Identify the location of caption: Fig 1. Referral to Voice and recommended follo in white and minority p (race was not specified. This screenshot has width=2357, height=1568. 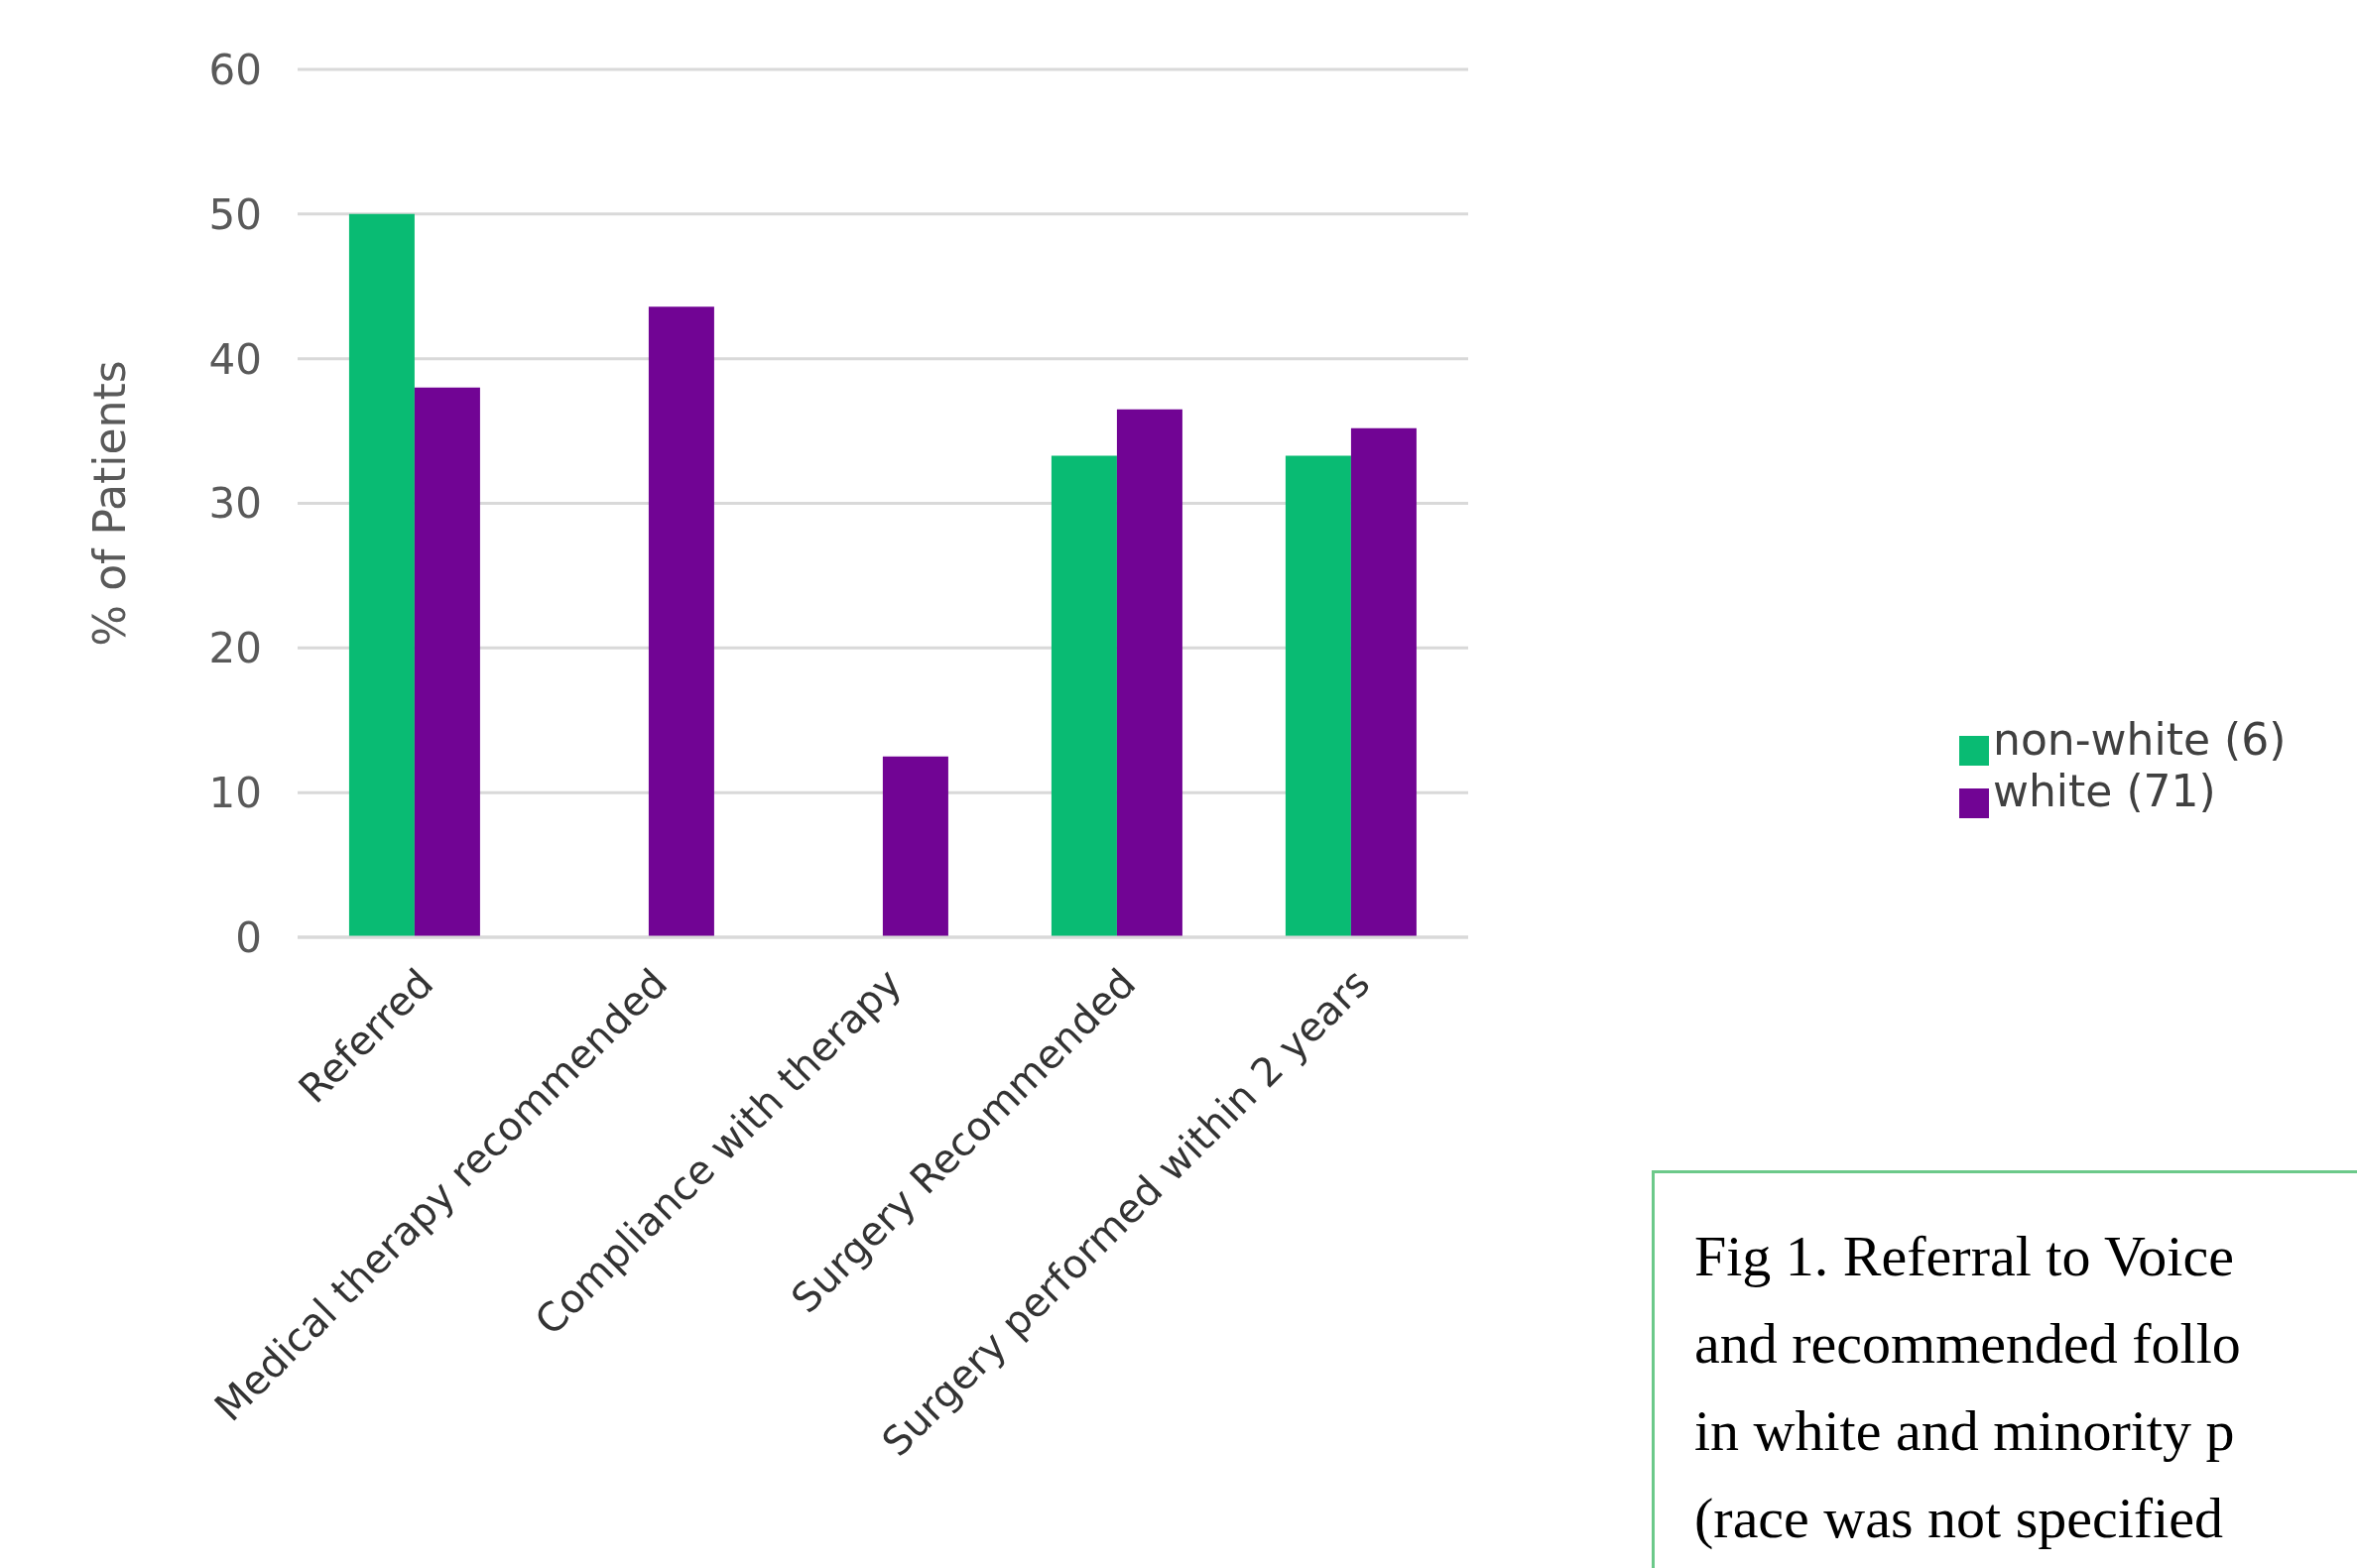
(2005, 1369).